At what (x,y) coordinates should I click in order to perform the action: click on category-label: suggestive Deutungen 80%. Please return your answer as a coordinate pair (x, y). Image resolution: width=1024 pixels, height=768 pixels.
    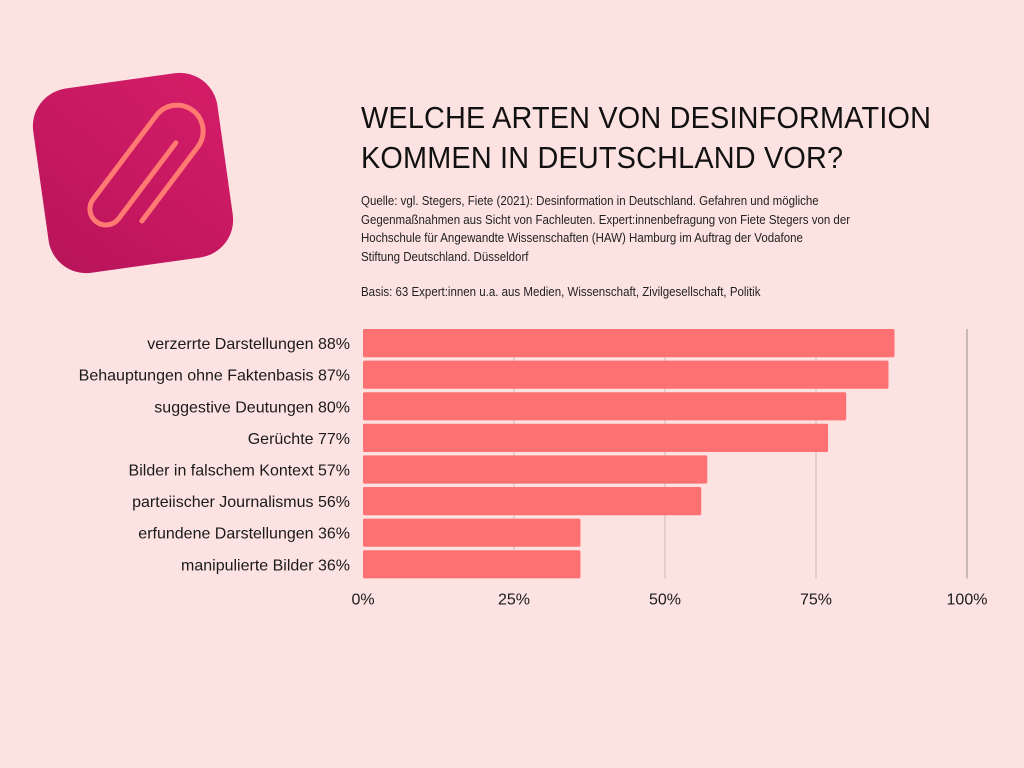
    Looking at the image, I should click on (252, 407).